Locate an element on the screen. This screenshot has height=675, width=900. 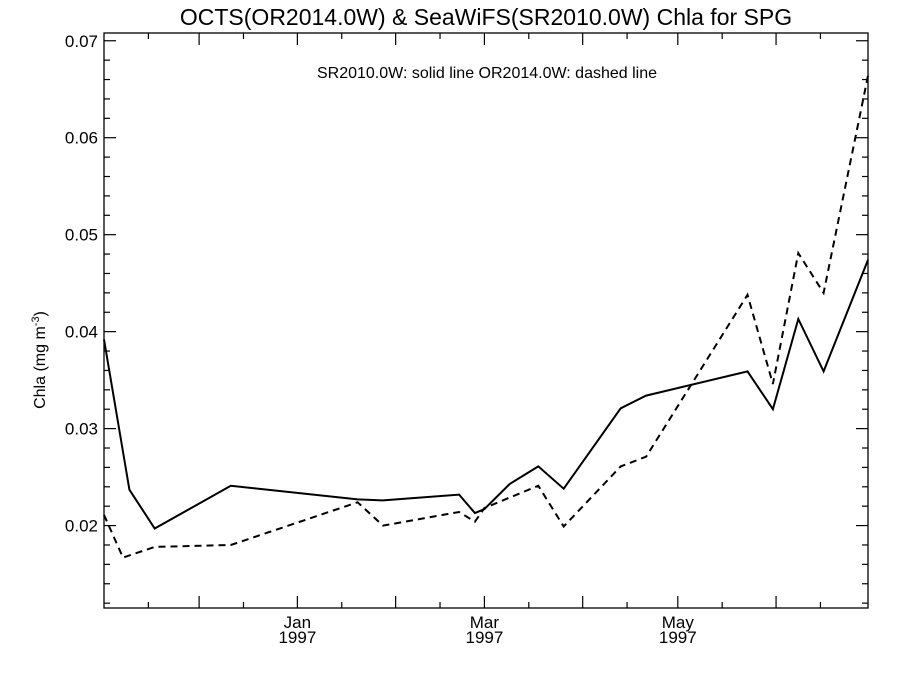
y-tick-label: 0.02 is located at coordinates (81, 526).